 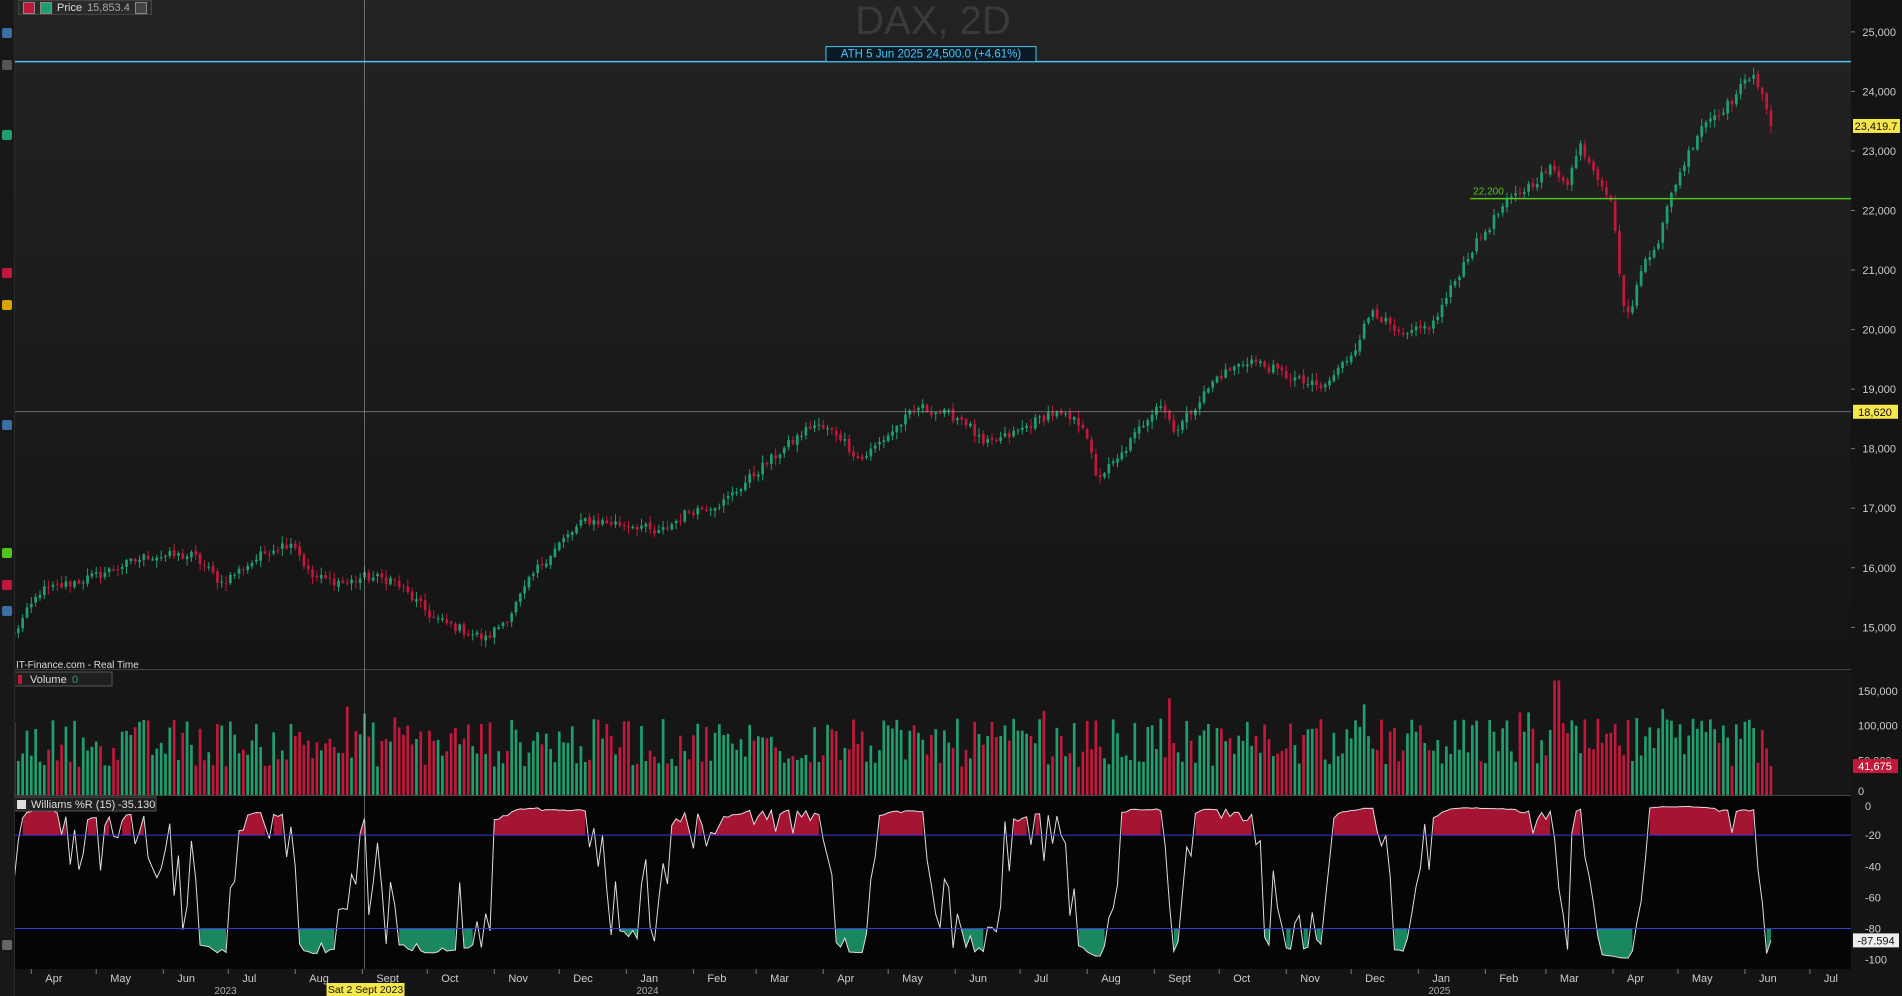 I want to click on trendline-tool-icon, so click(x=7, y=135).